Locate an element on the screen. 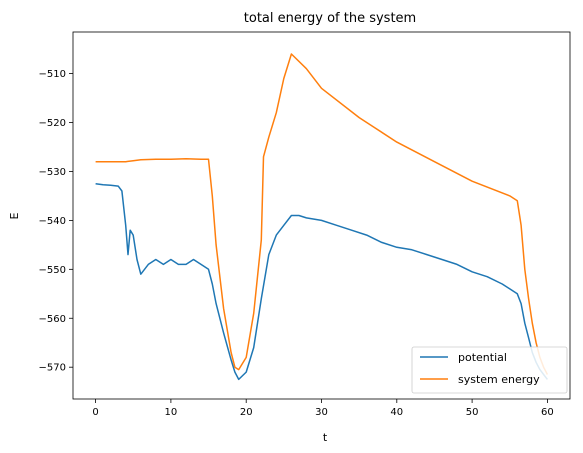 The image size is (583, 453). y-tick-label: −520 is located at coordinates (52, 123).